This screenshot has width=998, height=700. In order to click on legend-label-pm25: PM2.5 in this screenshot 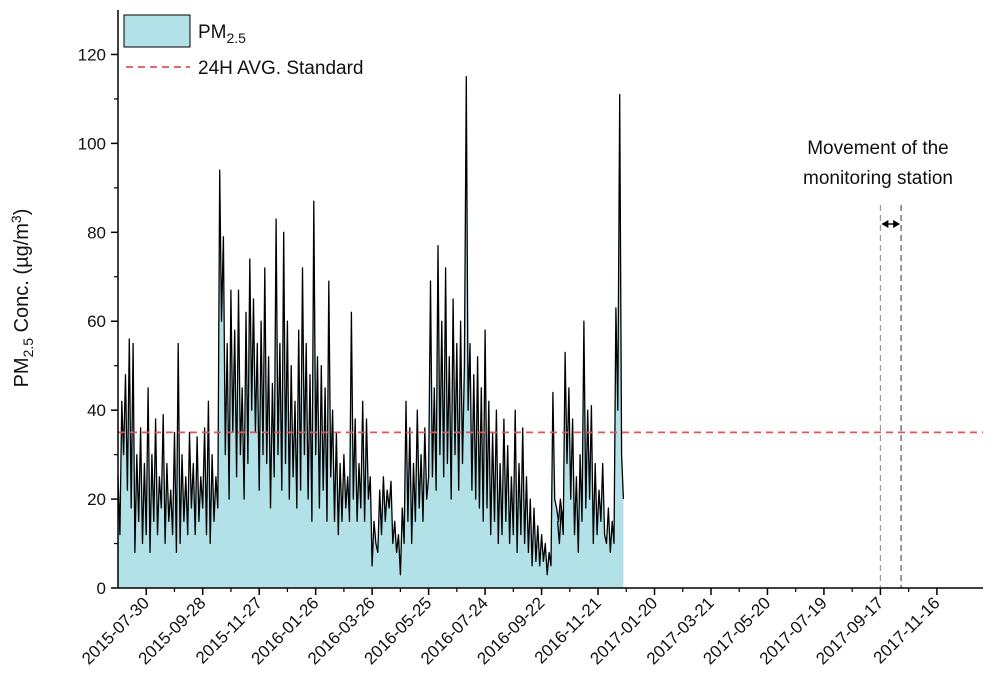, I will do `click(222, 34)`.